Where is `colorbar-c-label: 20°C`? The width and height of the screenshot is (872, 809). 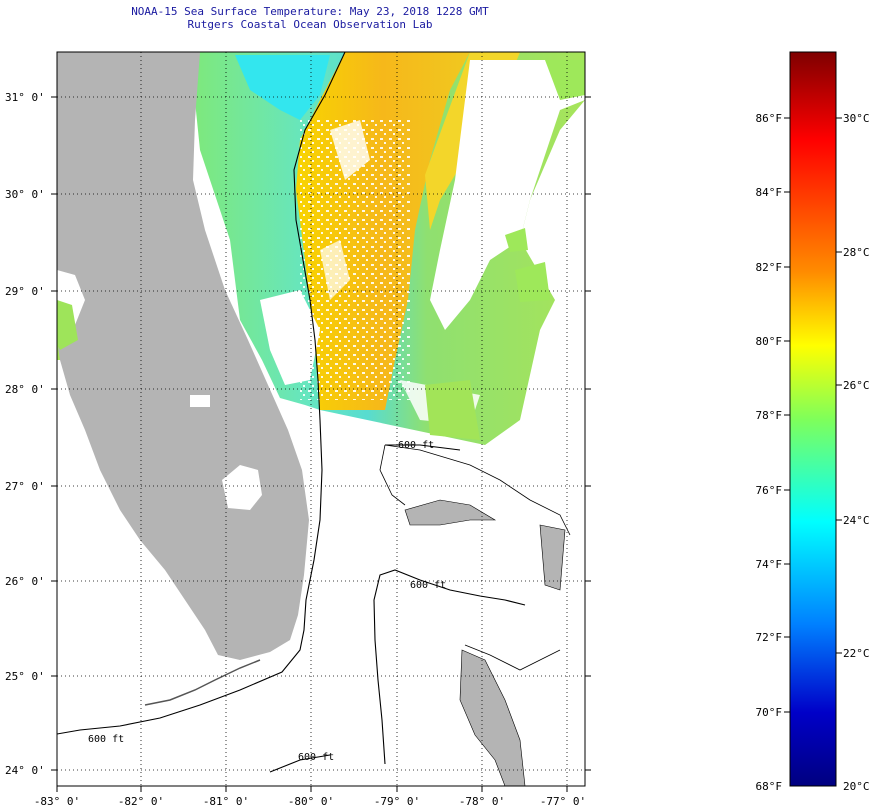 colorbar-c-label: 20°C is located at coordinates (856, 786).